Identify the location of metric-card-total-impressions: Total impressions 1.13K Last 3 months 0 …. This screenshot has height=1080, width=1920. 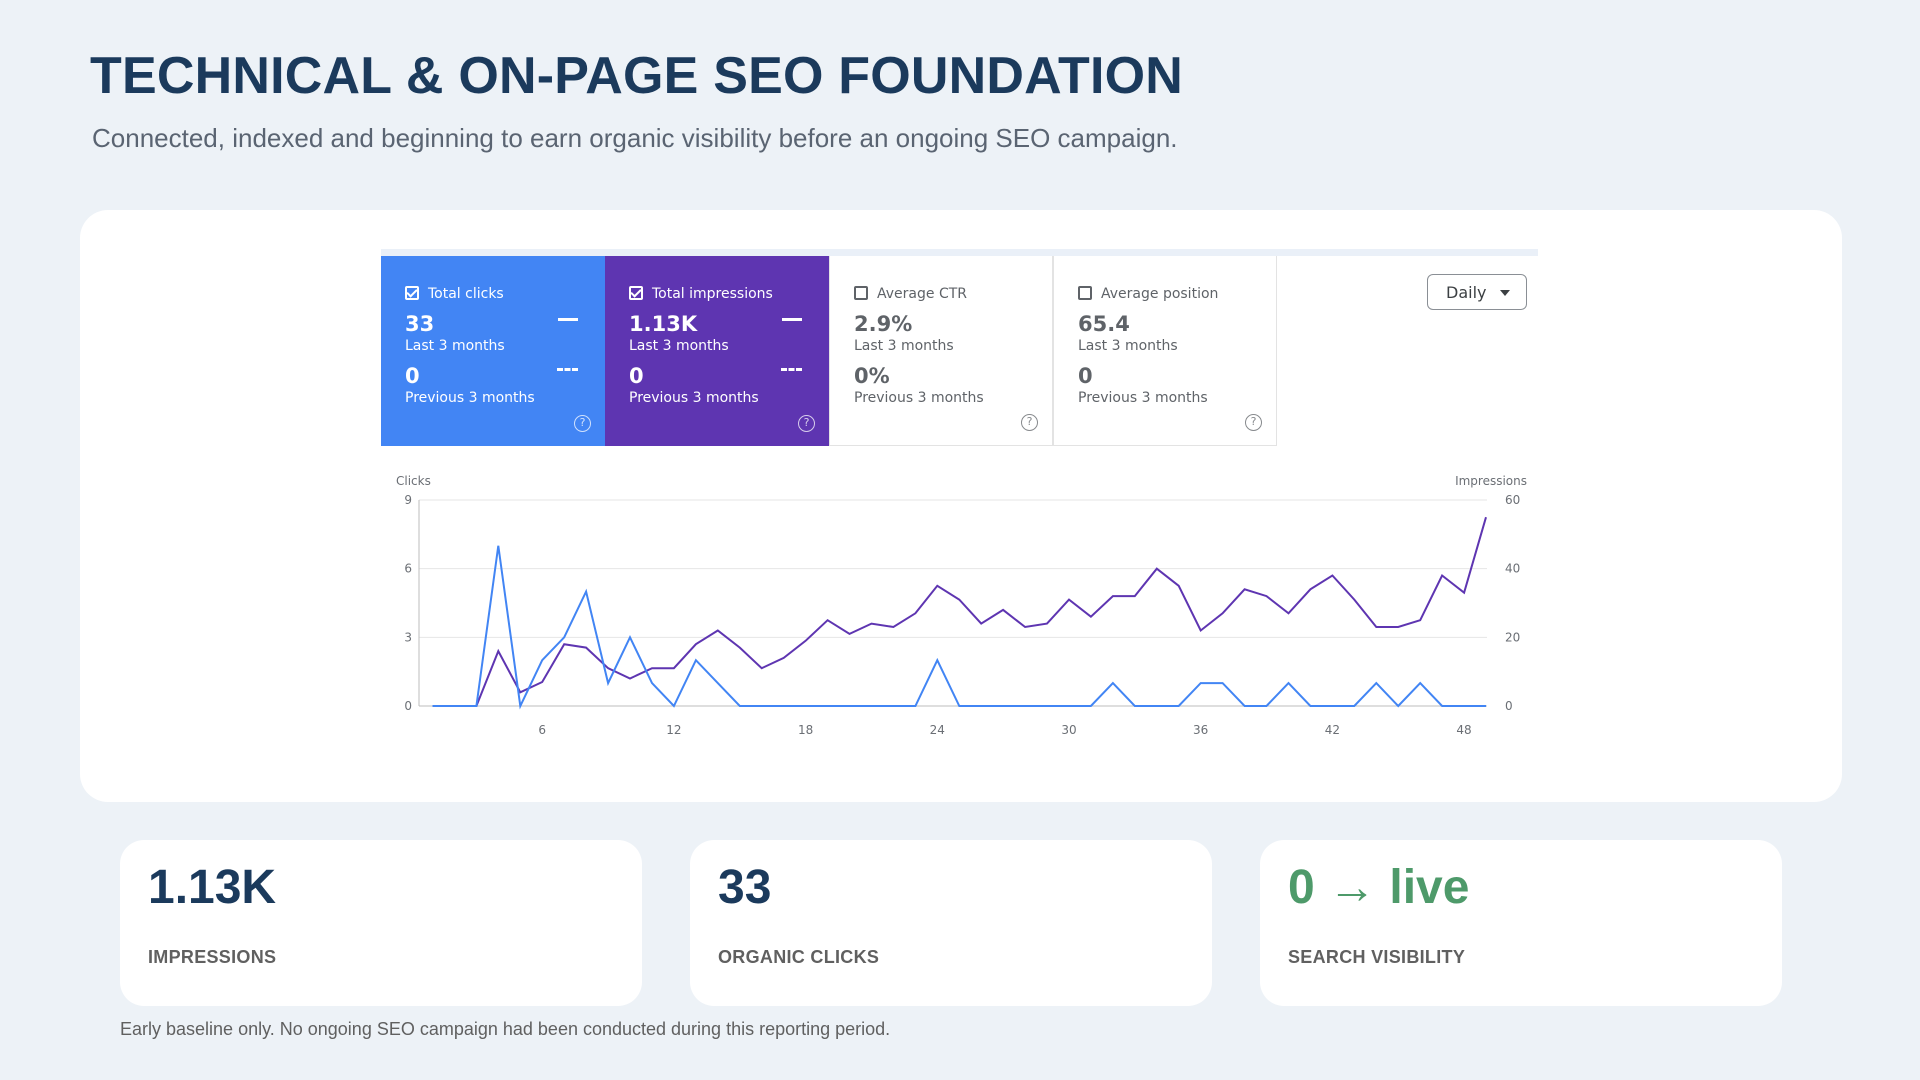
(717, 351).